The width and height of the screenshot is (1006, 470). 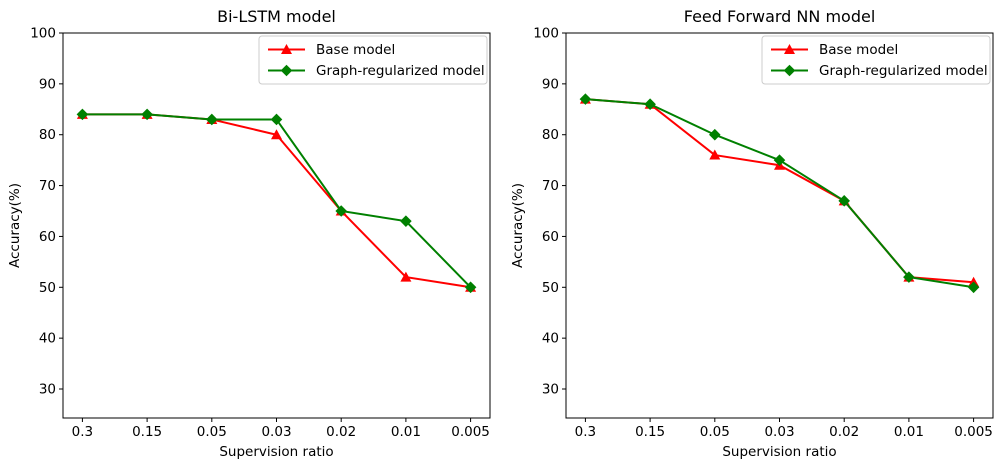 I want to click on legend-marker-graph-regularized-model, so click(x=286, y=70).